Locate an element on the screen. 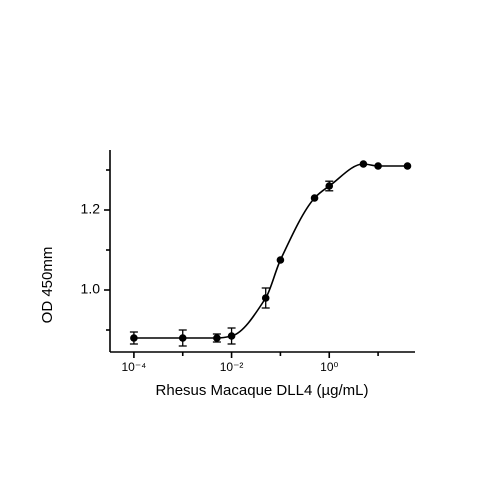 The height and width of the screenshot is (500, 500). x-axis-label: Rhesus Macaque DLL4 (µg/mL) is located at coordinates (262, 390).